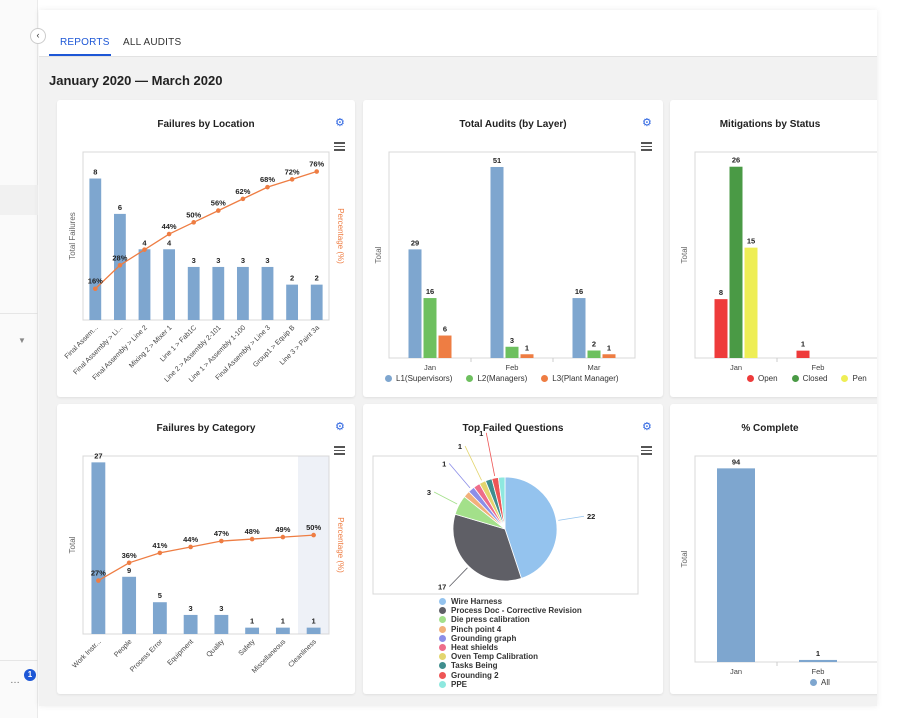  I want to click on card-title: Mitigations by Status, so click(770, 124).